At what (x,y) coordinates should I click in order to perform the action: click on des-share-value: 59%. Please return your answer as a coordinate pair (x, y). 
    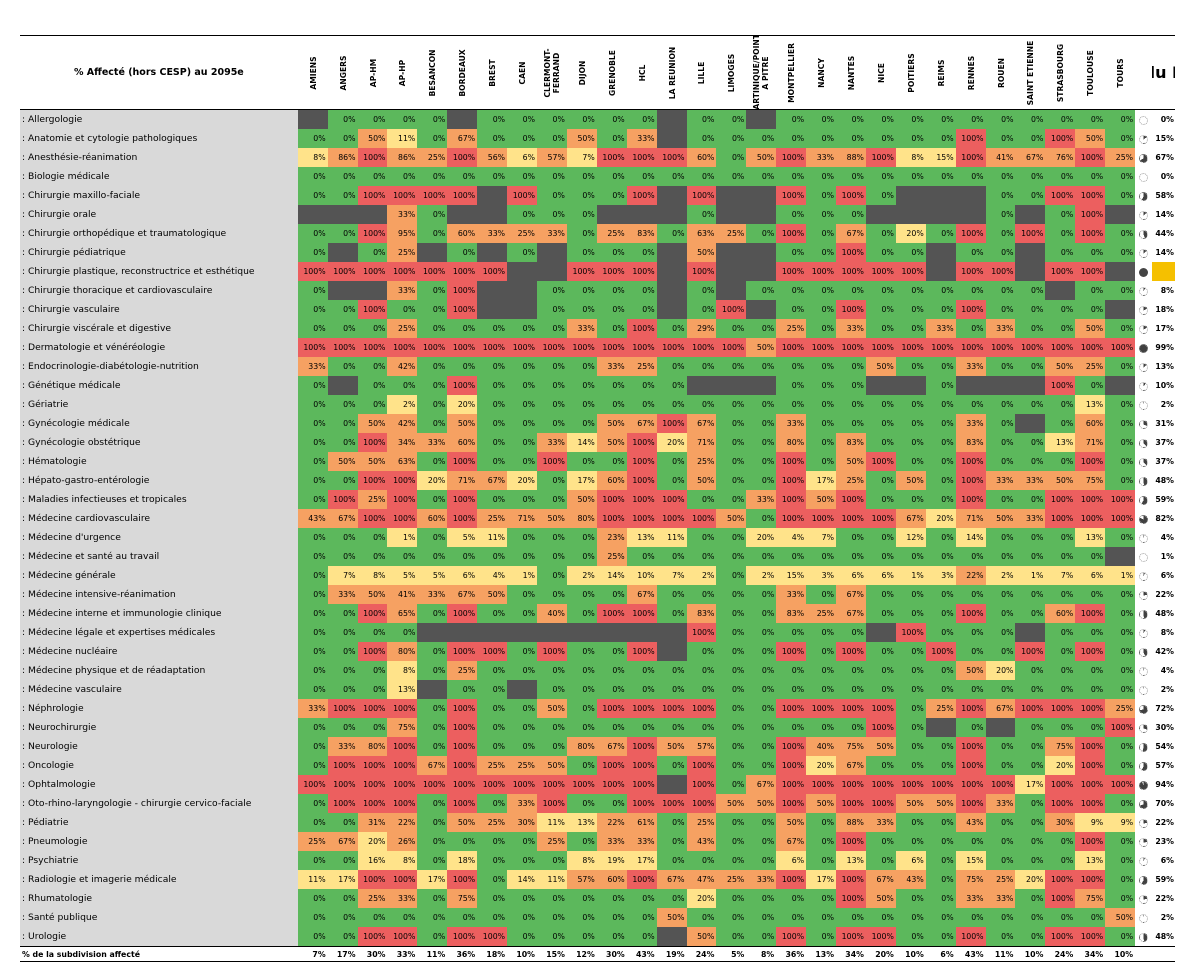
    Looking at the image, I should click on (1163, 499).